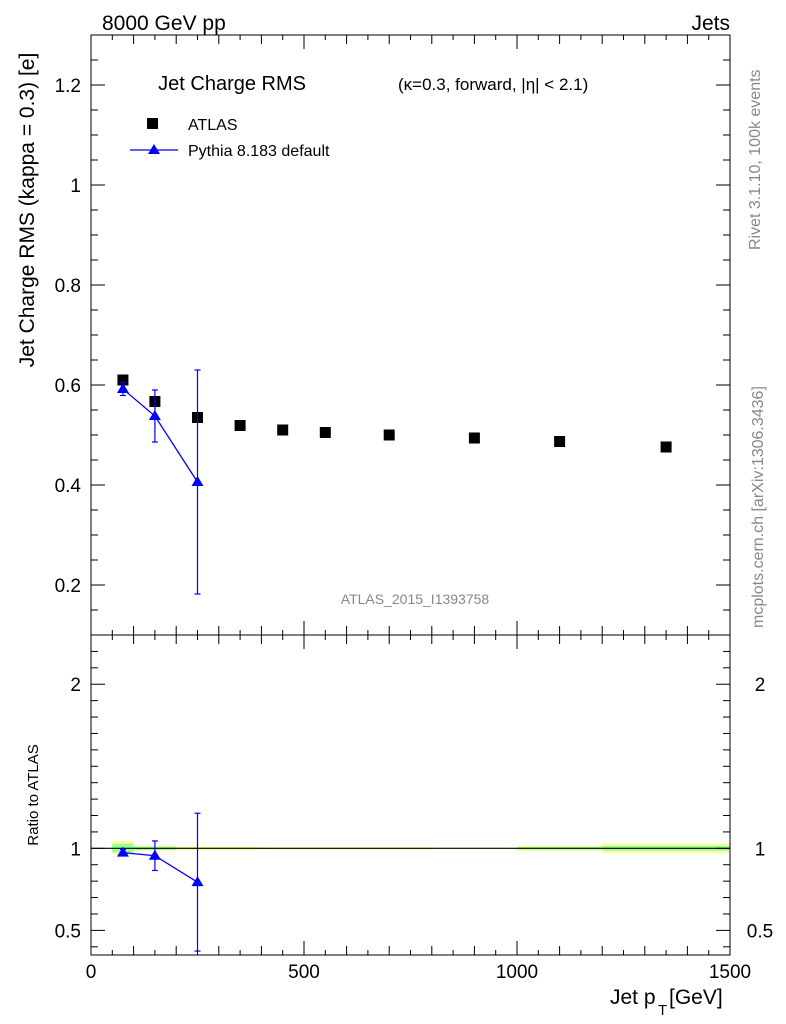 This screenshot has height=1024, width=786. What do you see at coordinates (710, 23) in the screenshot?
I see `header-right: Jets` at bounding box center [710, 23].